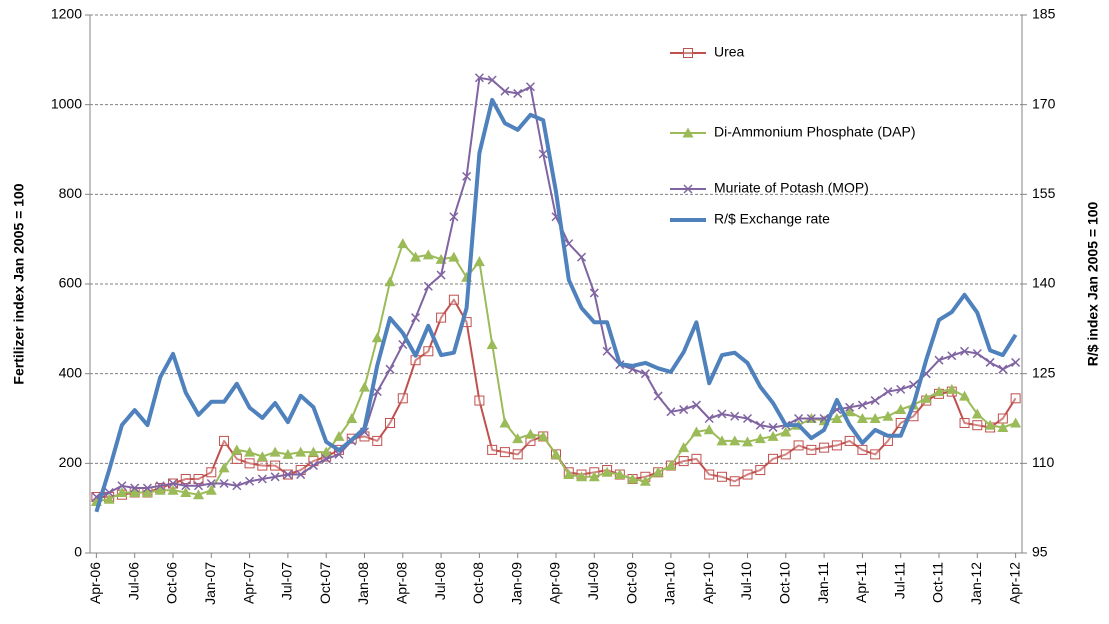  I want to click on x-tick-label: Apr-08, so click(401, 583).